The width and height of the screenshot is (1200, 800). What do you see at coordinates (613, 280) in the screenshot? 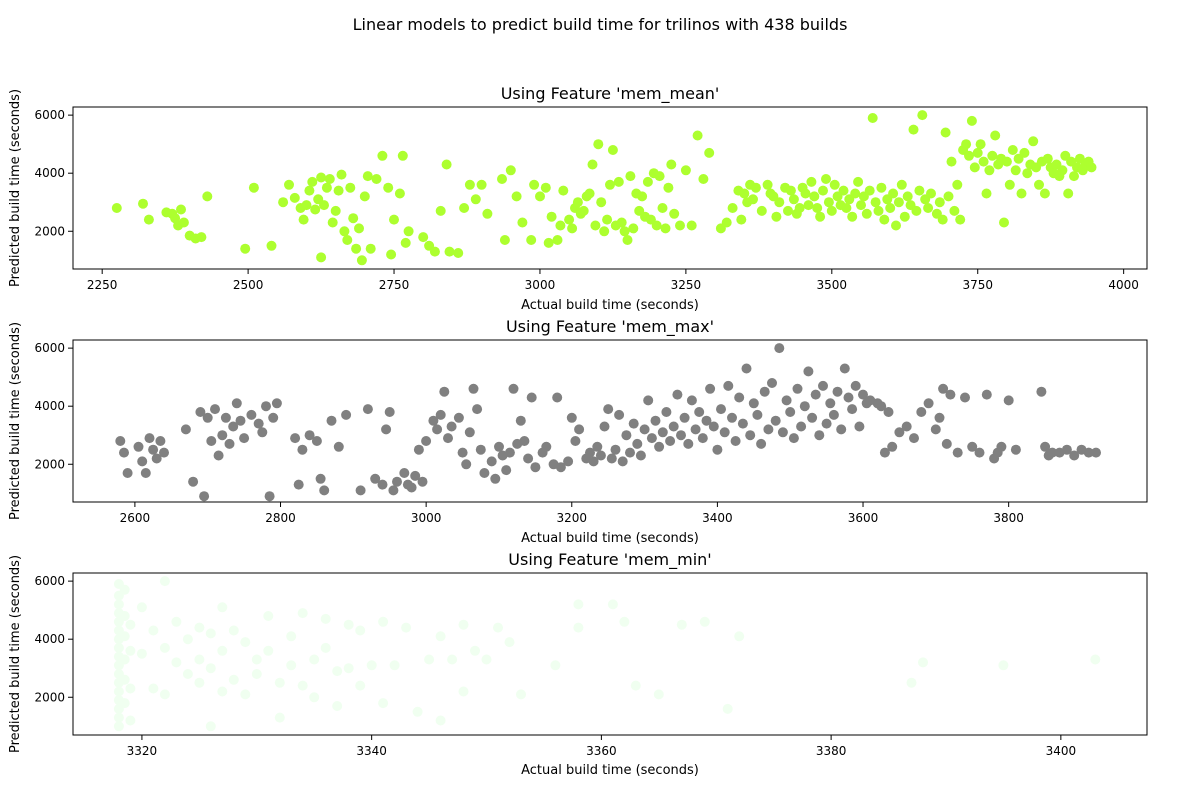
I see `x-axis-ticks: 2250 2500 2750 3000 3250 3500 3750 4000` at bounding box center [613, 280].